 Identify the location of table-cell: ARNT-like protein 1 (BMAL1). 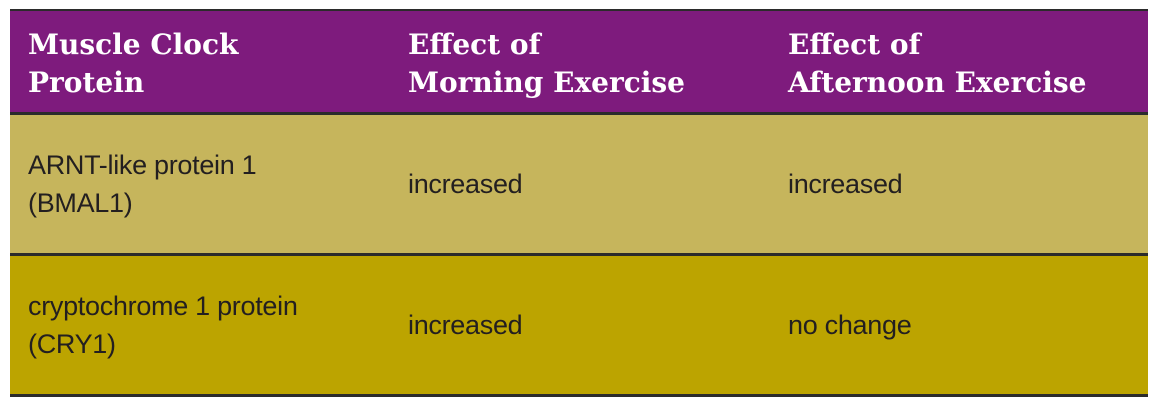
(200, 184).